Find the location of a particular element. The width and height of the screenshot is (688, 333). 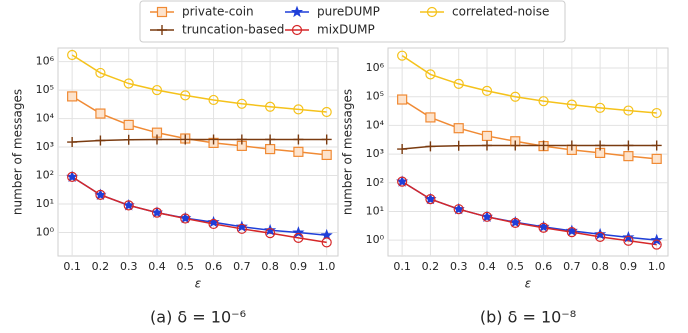

subplot-caption: (b) δ = 10⁻⁸ is located at coordinates (528, 317).